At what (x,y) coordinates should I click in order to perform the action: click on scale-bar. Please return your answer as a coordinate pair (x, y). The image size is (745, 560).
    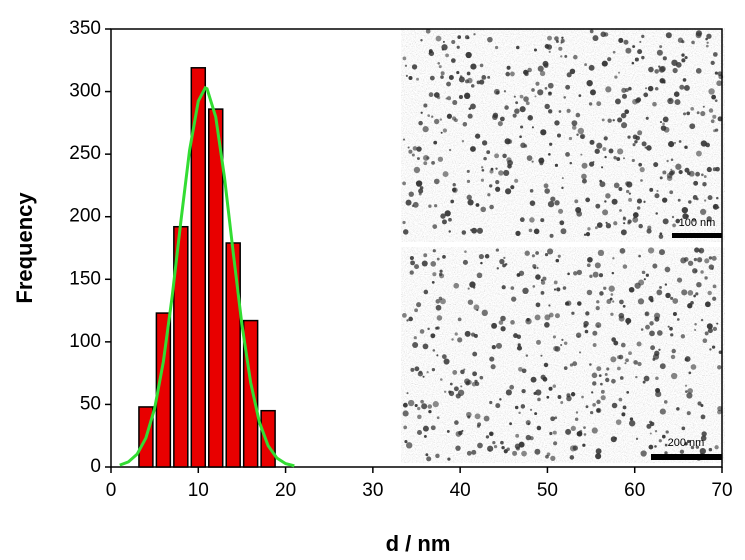
    Looking at the image, I should click on (697, 235).